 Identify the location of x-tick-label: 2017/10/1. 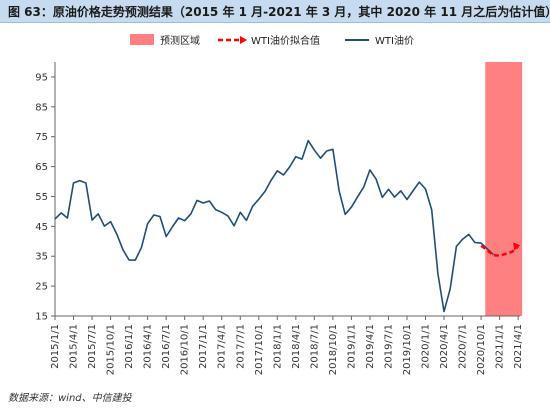
(259, 349).